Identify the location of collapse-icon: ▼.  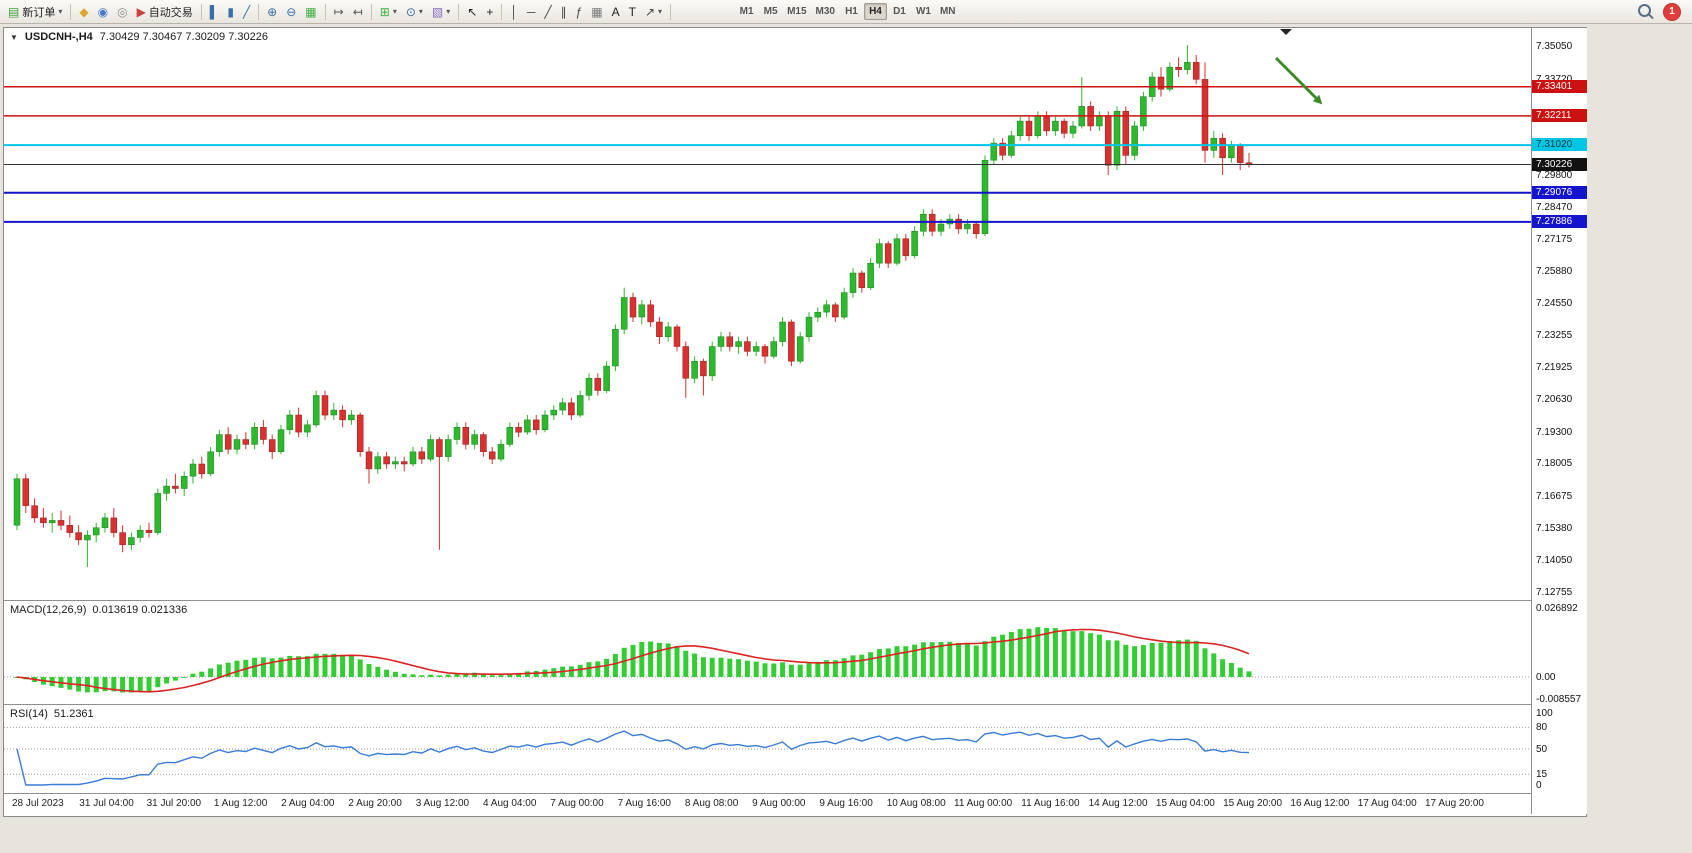
(14, 37).